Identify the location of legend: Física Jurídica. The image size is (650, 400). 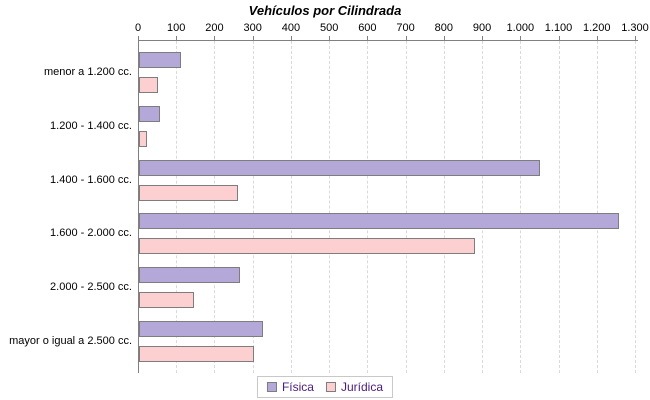
(325, 387).